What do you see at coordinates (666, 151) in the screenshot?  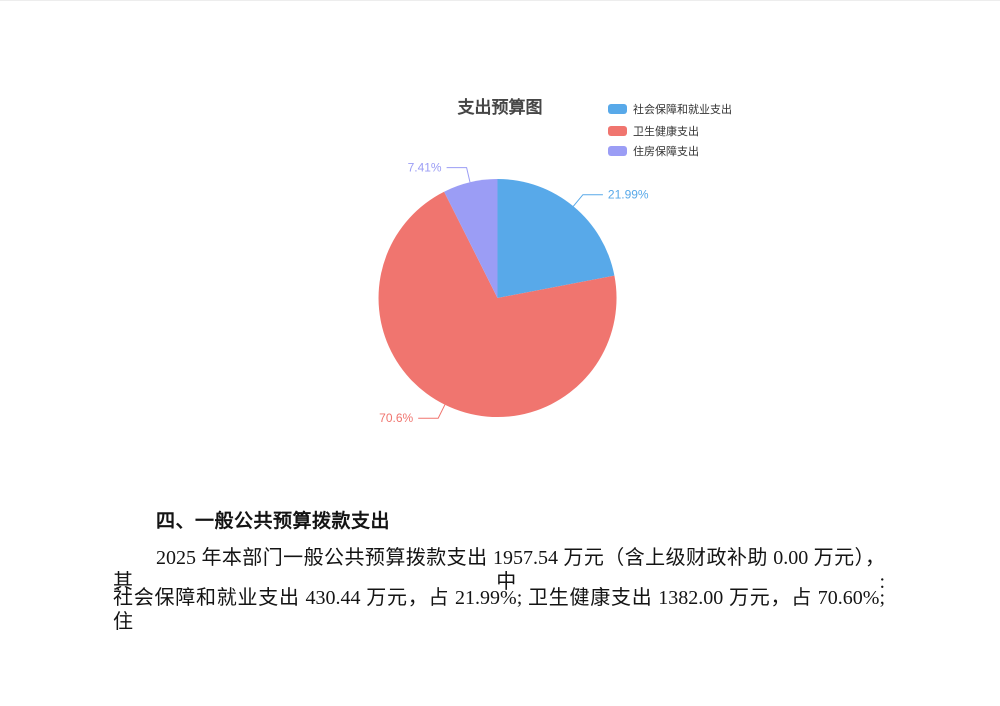 I see `legend-label-housing: 住房保障支出` at bounding box center [666, 151].